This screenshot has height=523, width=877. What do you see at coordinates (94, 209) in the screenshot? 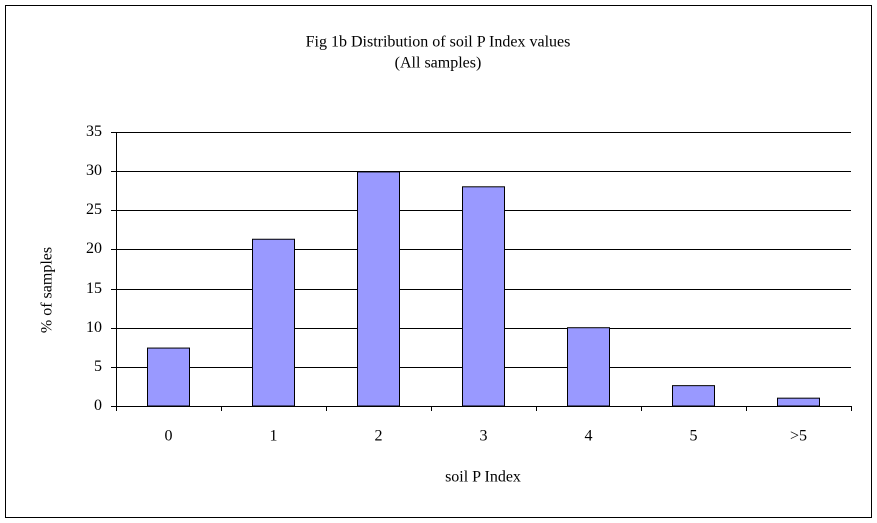
I see `y-tick-label: 25` at bounding box center [94, 209].